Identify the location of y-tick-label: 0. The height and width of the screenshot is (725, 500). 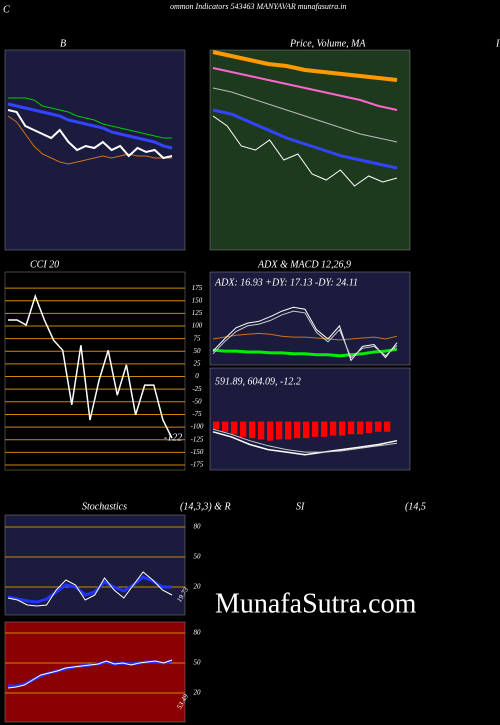
(197, 376).